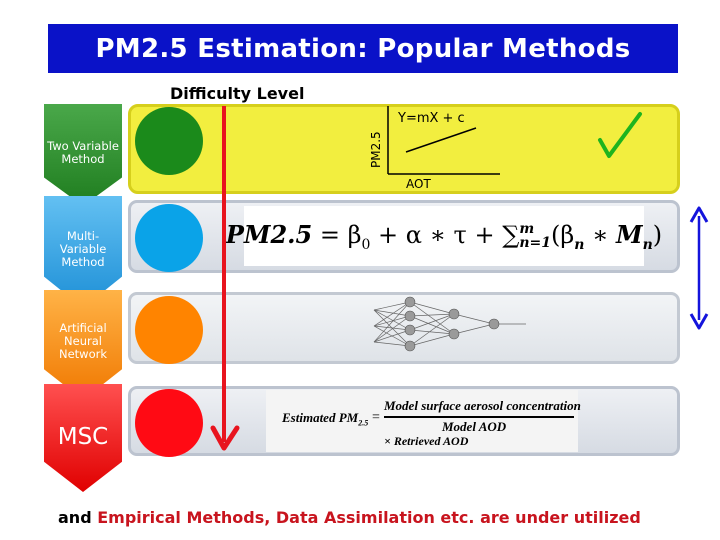 The width and height of the screenshot is (720, 540). I want to click on msc-numerator: Model surface aerosol concentration, so click(482, 405).